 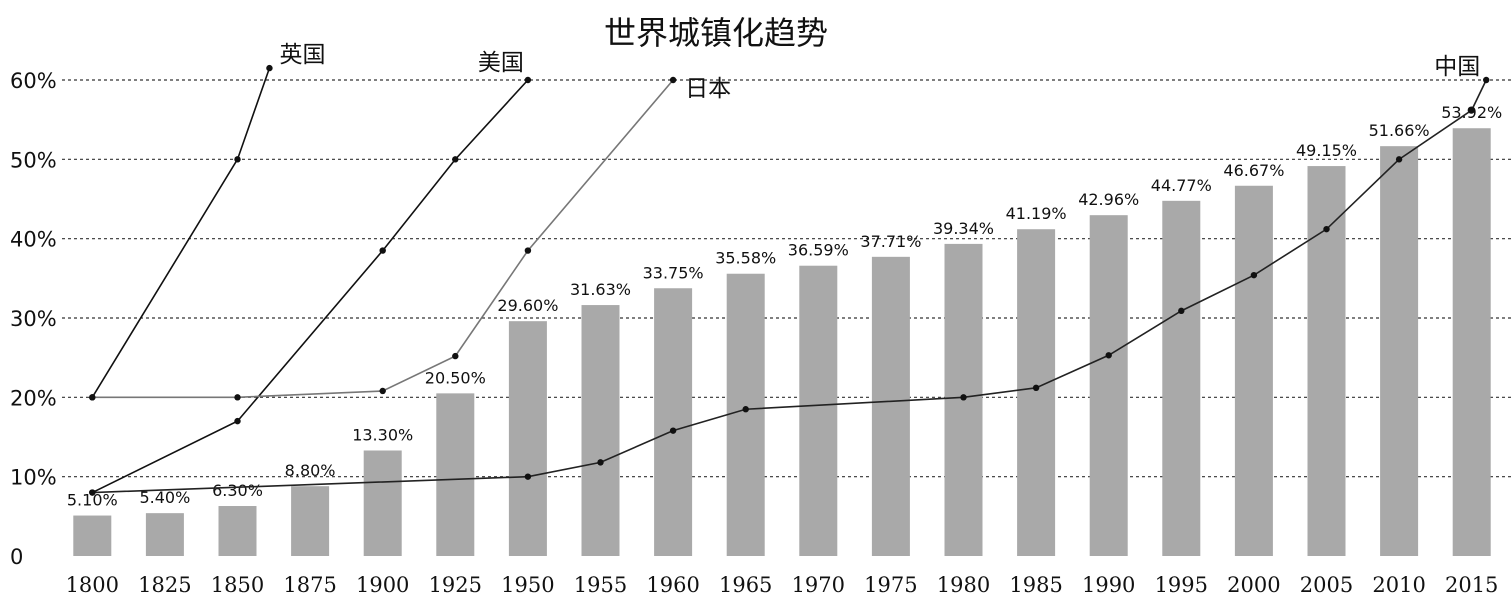 I want to click on y-tick-label: 60%, so click(x=33, y=81).